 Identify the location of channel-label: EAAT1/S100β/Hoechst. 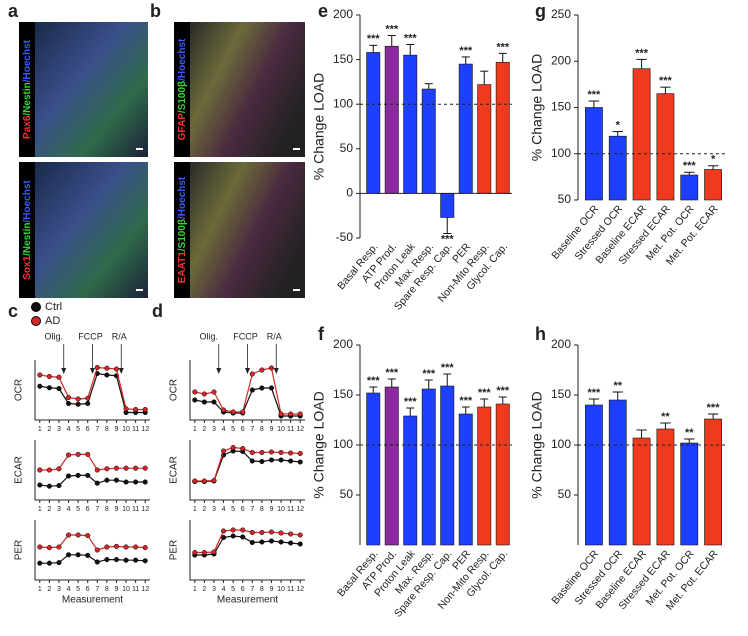
(182, 229).